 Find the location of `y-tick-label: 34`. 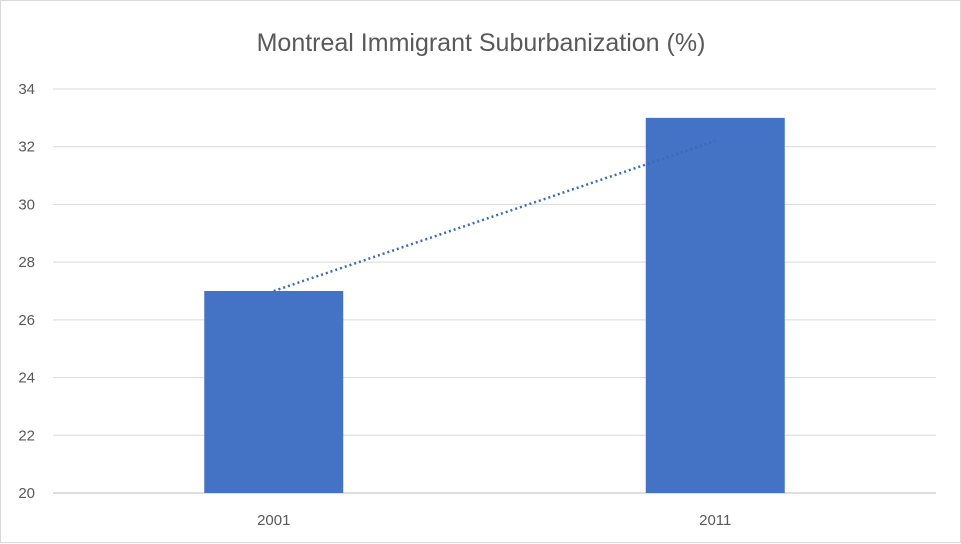

y-tick-label: 34 is located at coordinates (26, 89).